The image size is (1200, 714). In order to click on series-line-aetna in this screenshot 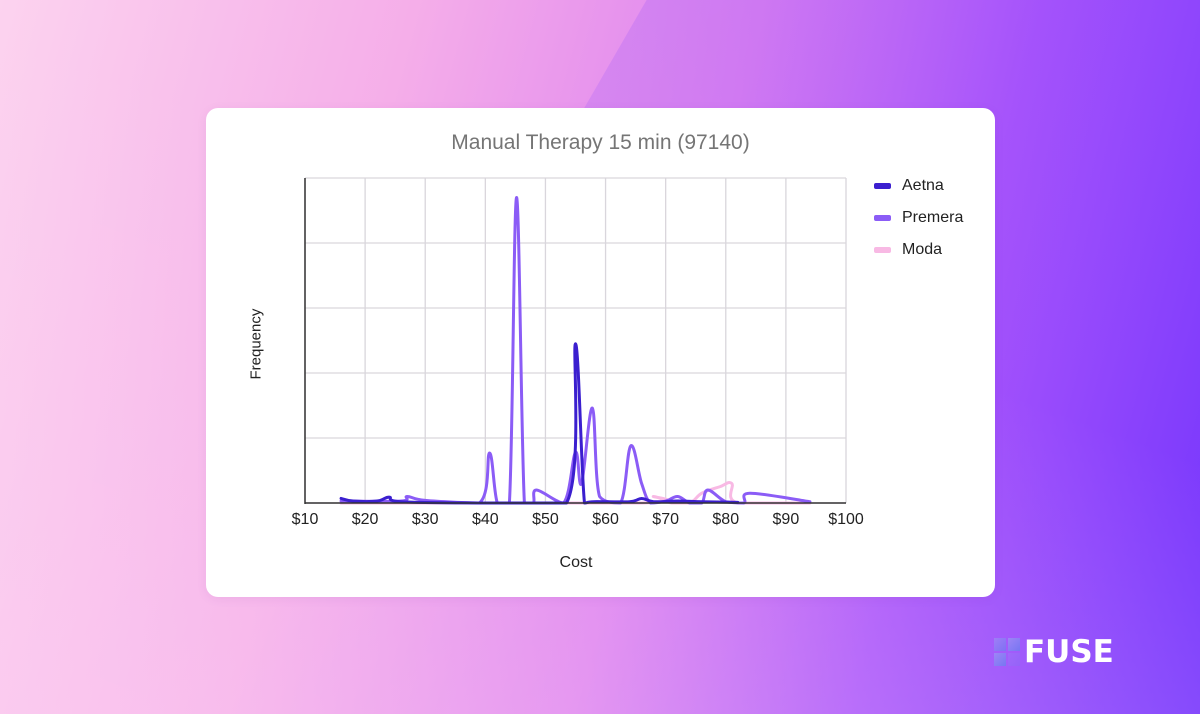, I will do `click(539, 423)`.